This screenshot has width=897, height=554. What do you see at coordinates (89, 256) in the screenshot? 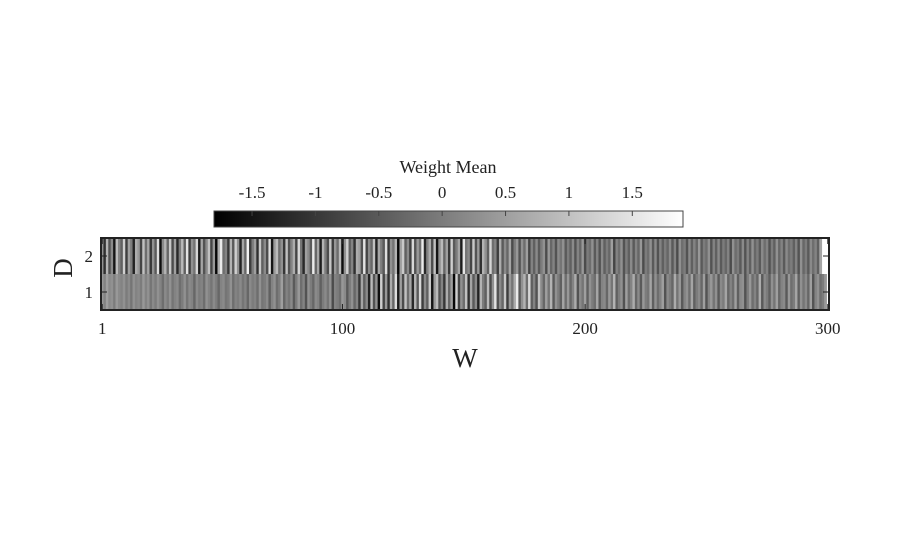
I see `y-tick-label: 2` at bounding box center [89, 256].